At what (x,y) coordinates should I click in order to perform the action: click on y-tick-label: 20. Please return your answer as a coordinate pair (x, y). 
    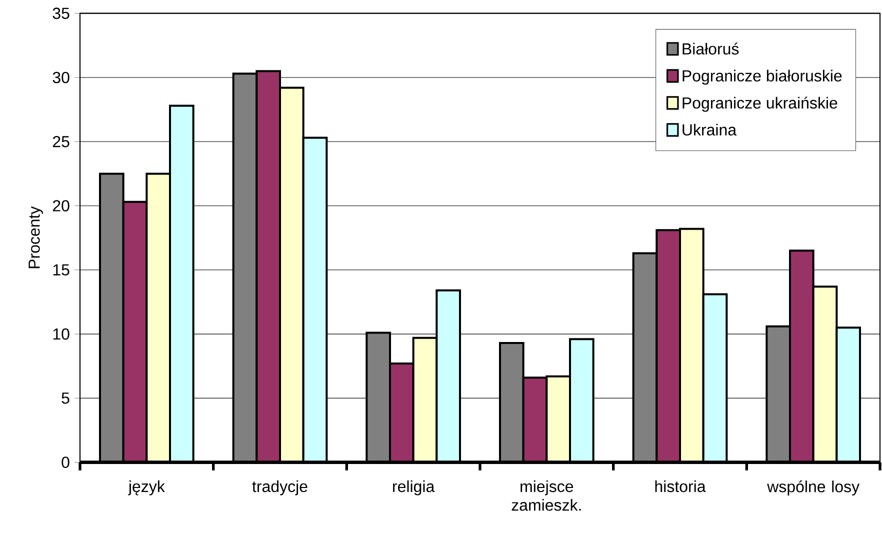
    Looking at the image, I should click on (61, 206).